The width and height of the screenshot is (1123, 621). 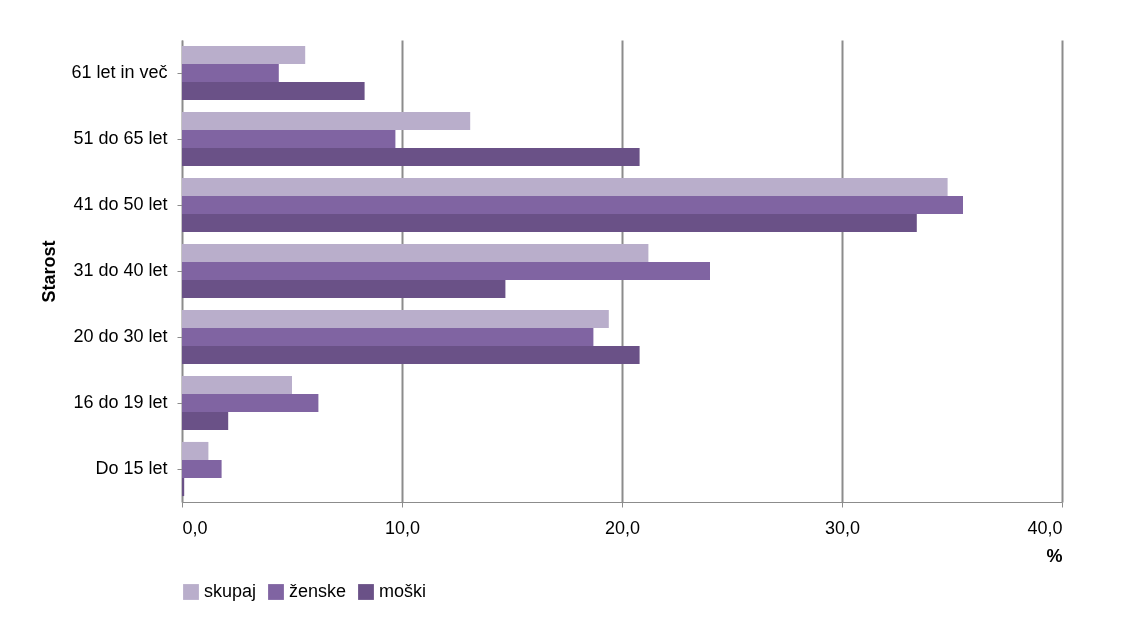 What do you see at coordinates (318, 591) in the screenshot?
I see `legend-label: ženske` at bounding box center [318, 591].